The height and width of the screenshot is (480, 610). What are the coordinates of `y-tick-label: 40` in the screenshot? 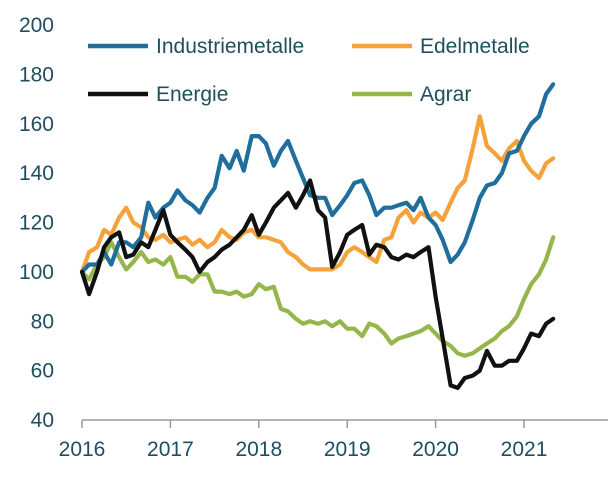 It's located at (42, 420).